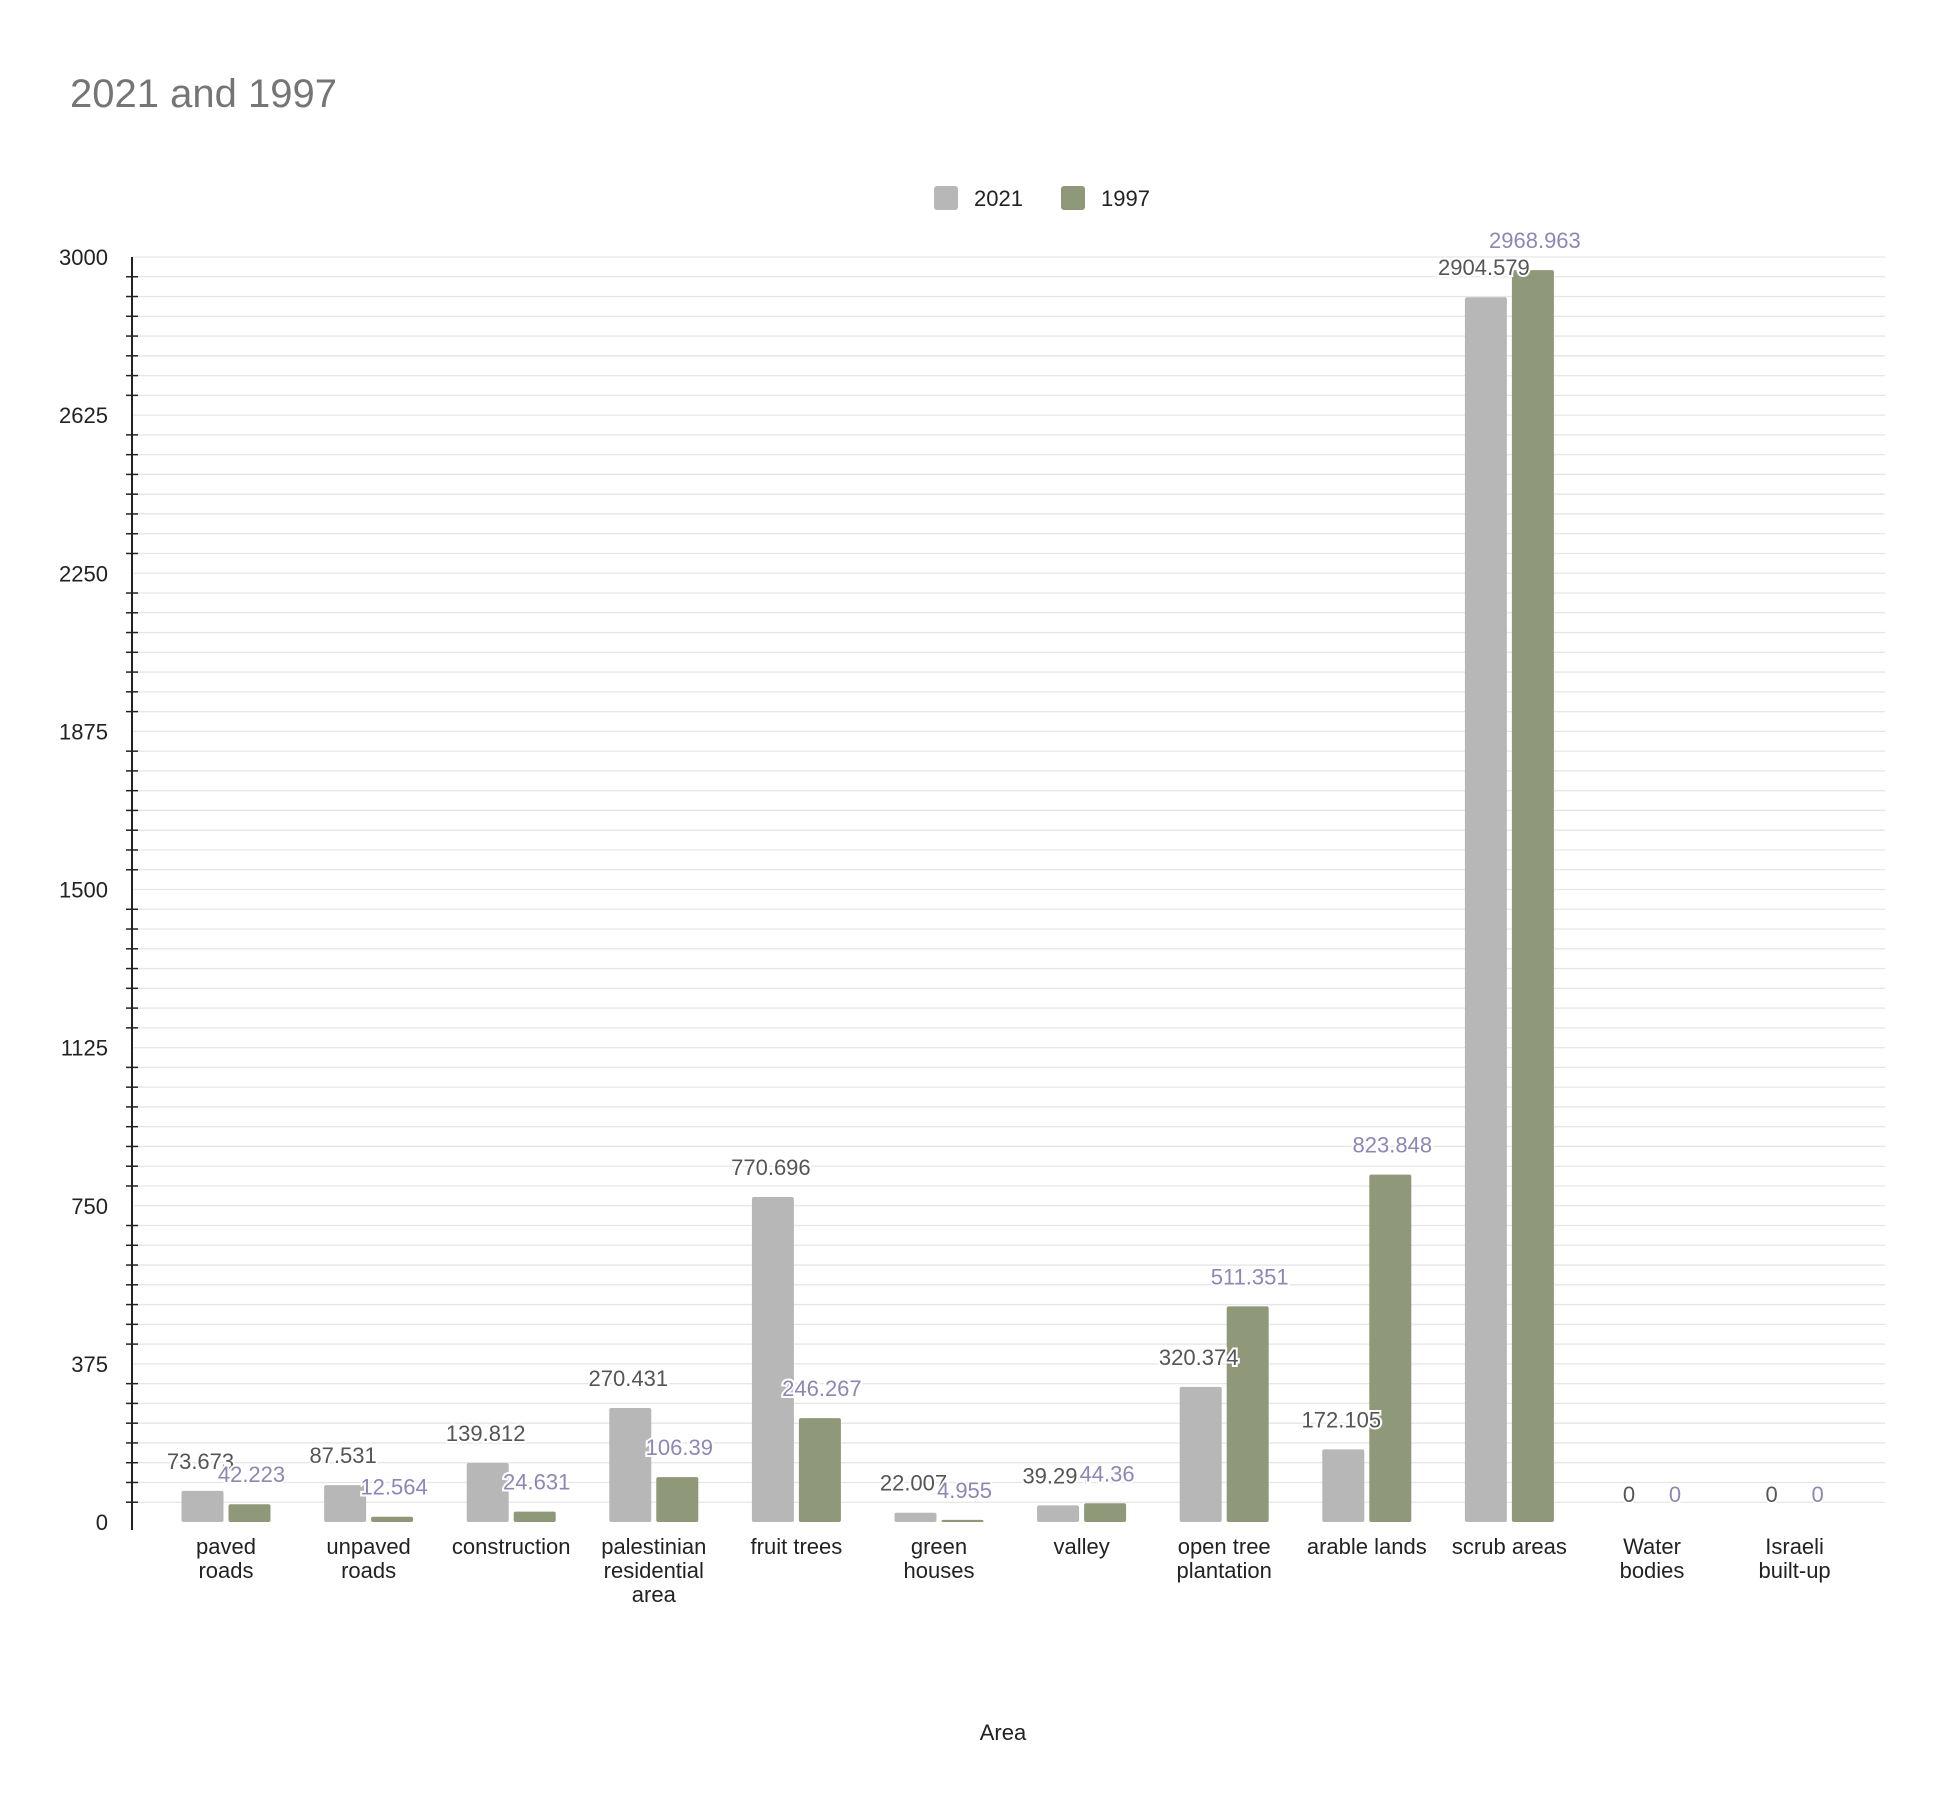  What do you see at coordinates (83, 415) in the screenshot?
I see `y-tick-label: 2625` at bounding box center [83, 415].